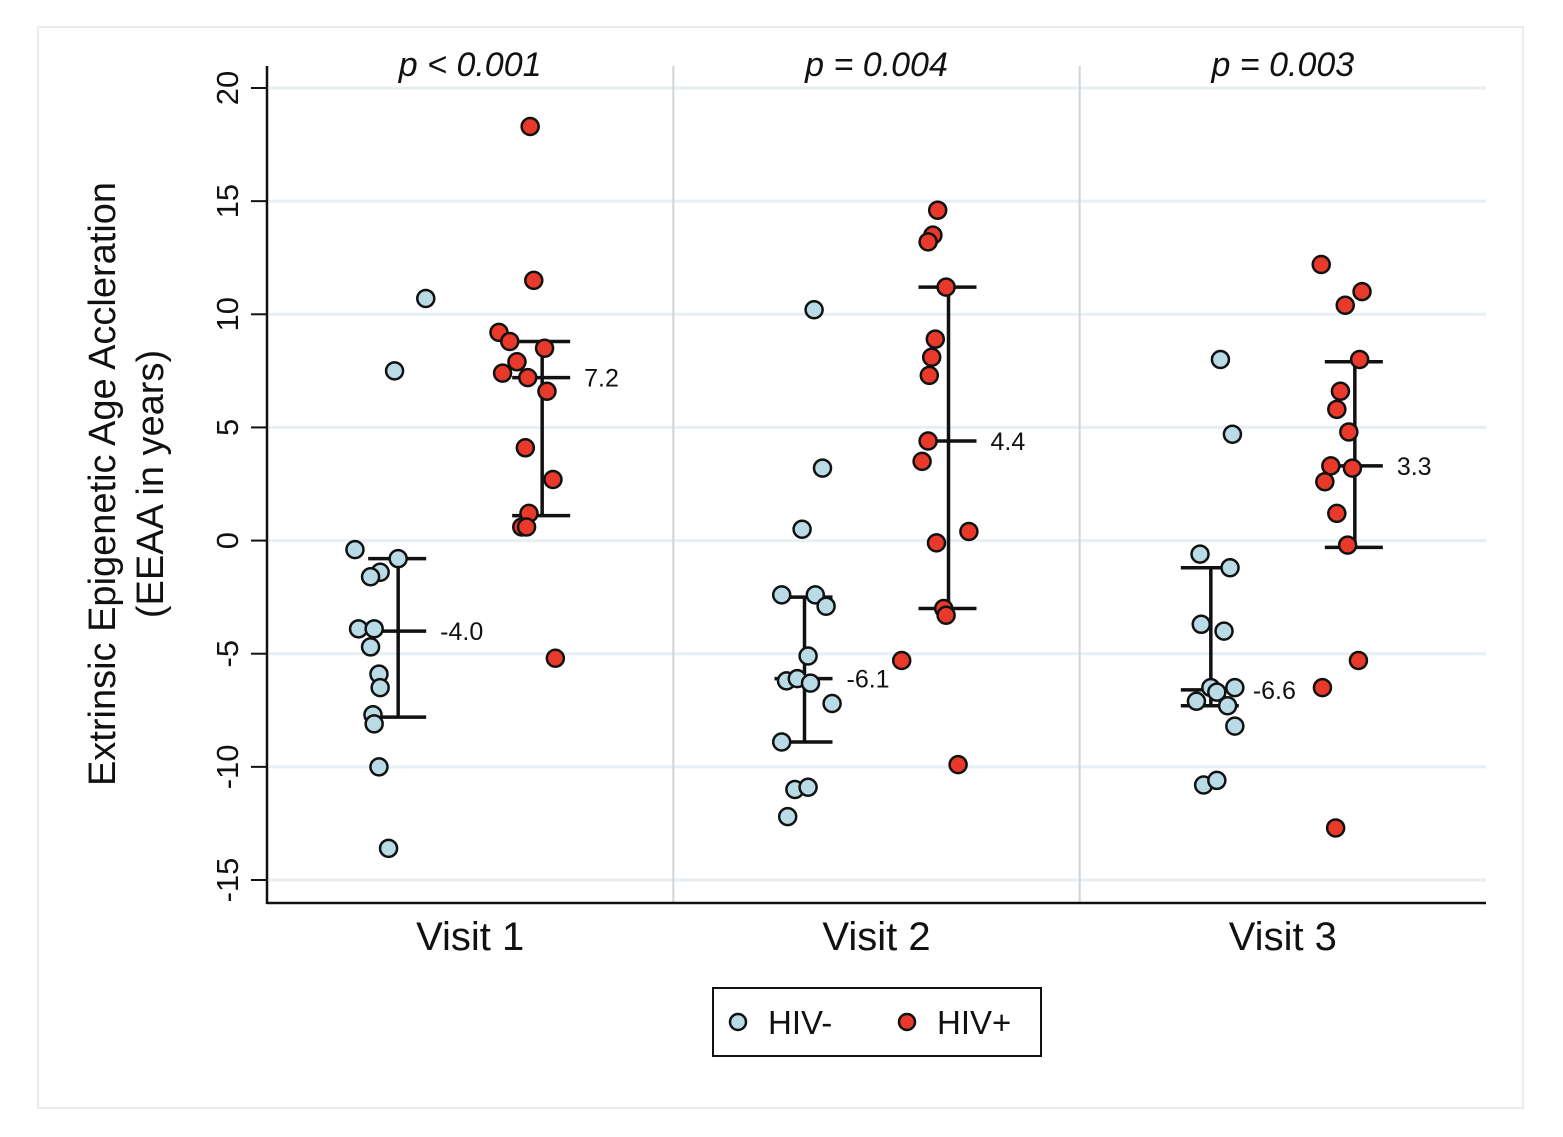 The image size is (1563, 1137). What do you see at coordinates (227, 540) in the screenshot?
I see `y-tick-label: 0` at bounding box center [227, 540].